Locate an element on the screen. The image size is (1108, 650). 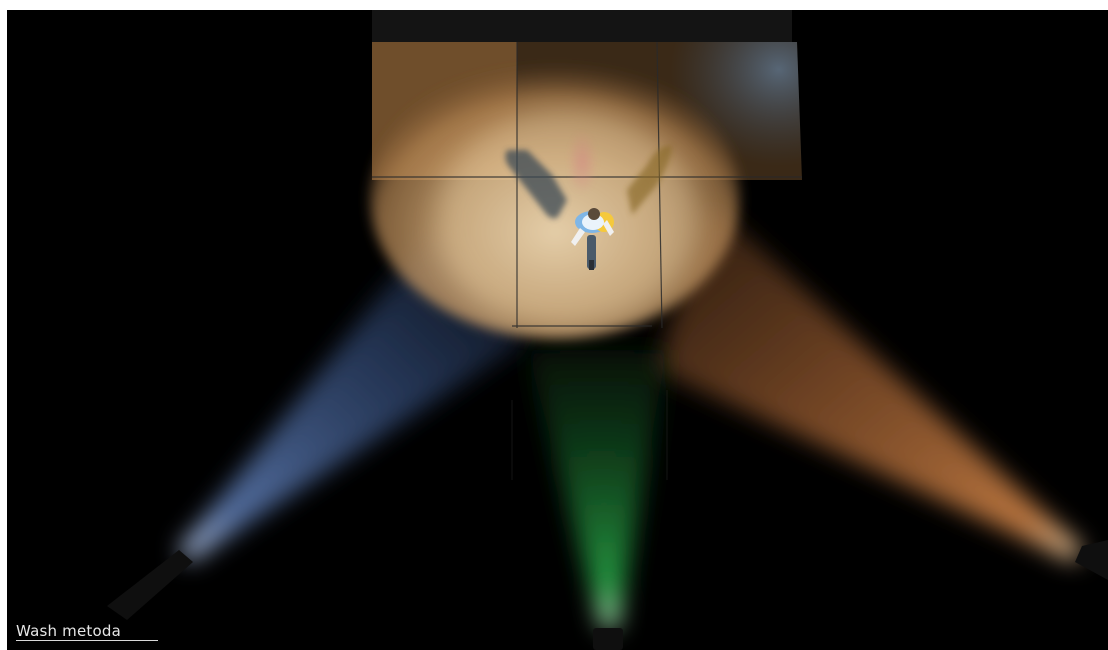
view-caption: Wash metoda is located at coordinates (68, 631).